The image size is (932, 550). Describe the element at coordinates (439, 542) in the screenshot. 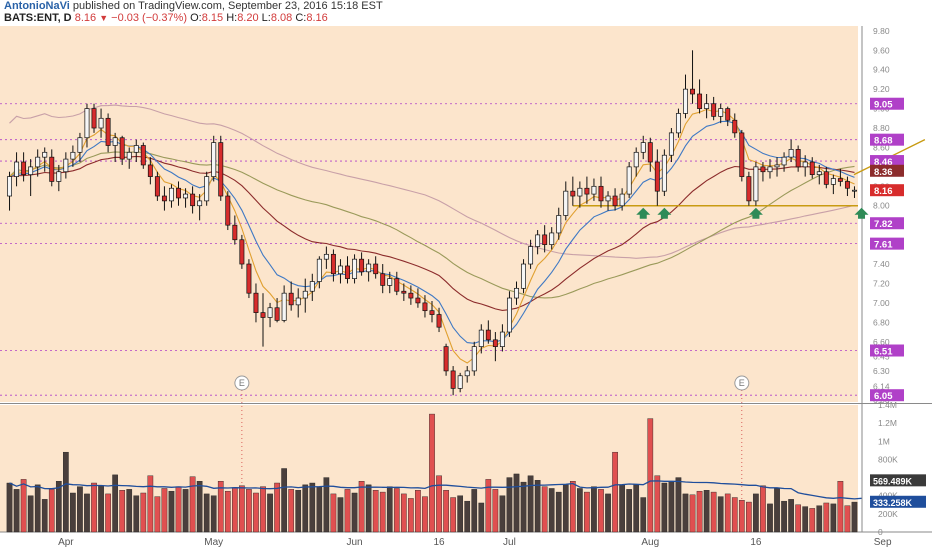

I see `time-tick-label: 16` at that location.